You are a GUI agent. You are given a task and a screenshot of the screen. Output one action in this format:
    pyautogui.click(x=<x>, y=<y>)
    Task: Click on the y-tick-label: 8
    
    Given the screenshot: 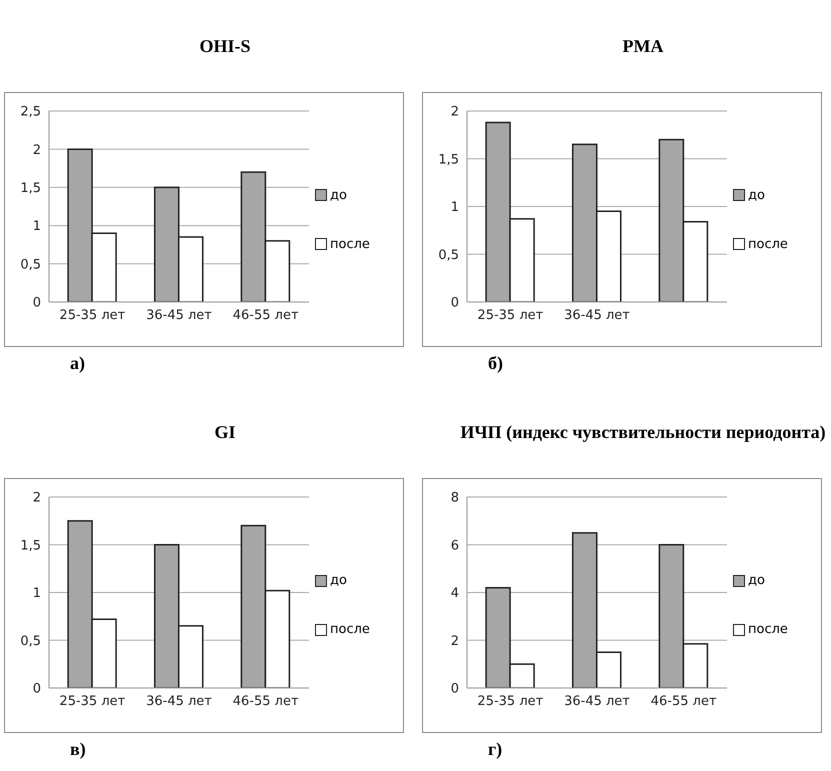 What is the action you would take?
    pyautogui.click(x=454, y=498)
    